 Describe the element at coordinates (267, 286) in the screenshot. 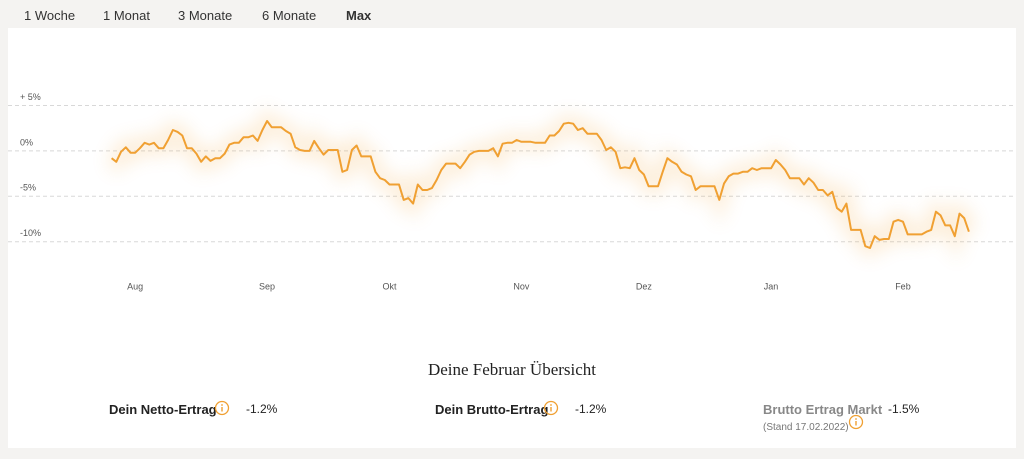

I see `x-tick-label: Sep` at that location.